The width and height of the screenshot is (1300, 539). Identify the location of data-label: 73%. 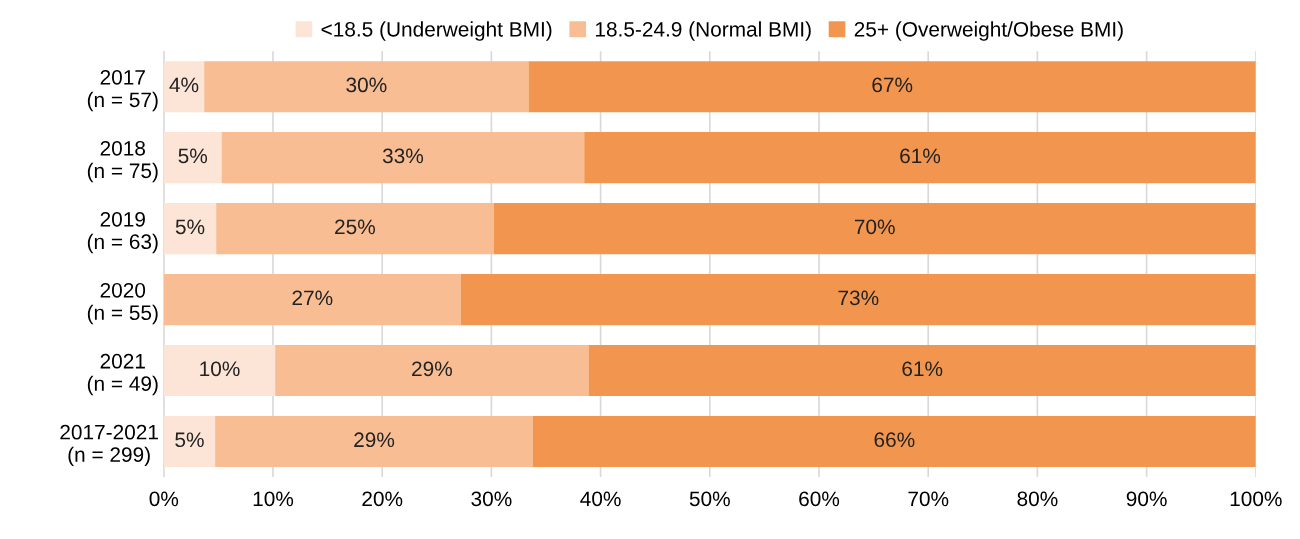
(858, 298).